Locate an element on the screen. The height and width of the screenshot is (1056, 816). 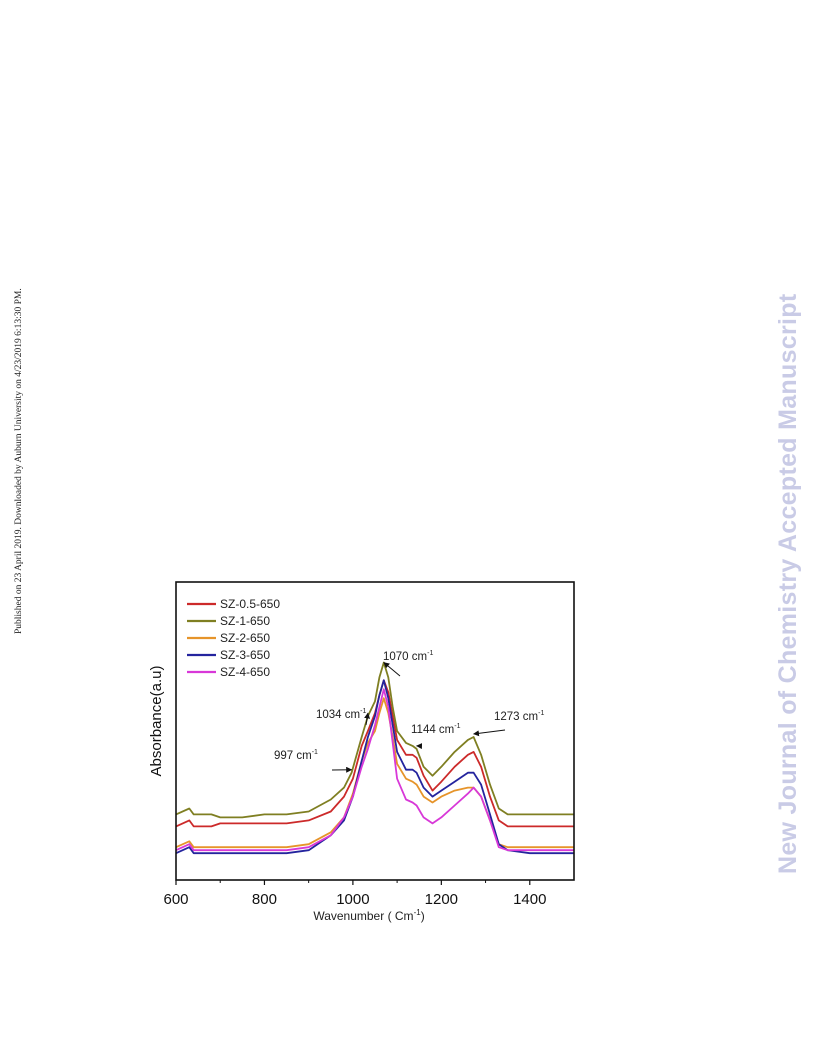
legend-label: SZ-2-650 is located at coordinates (245, 638).